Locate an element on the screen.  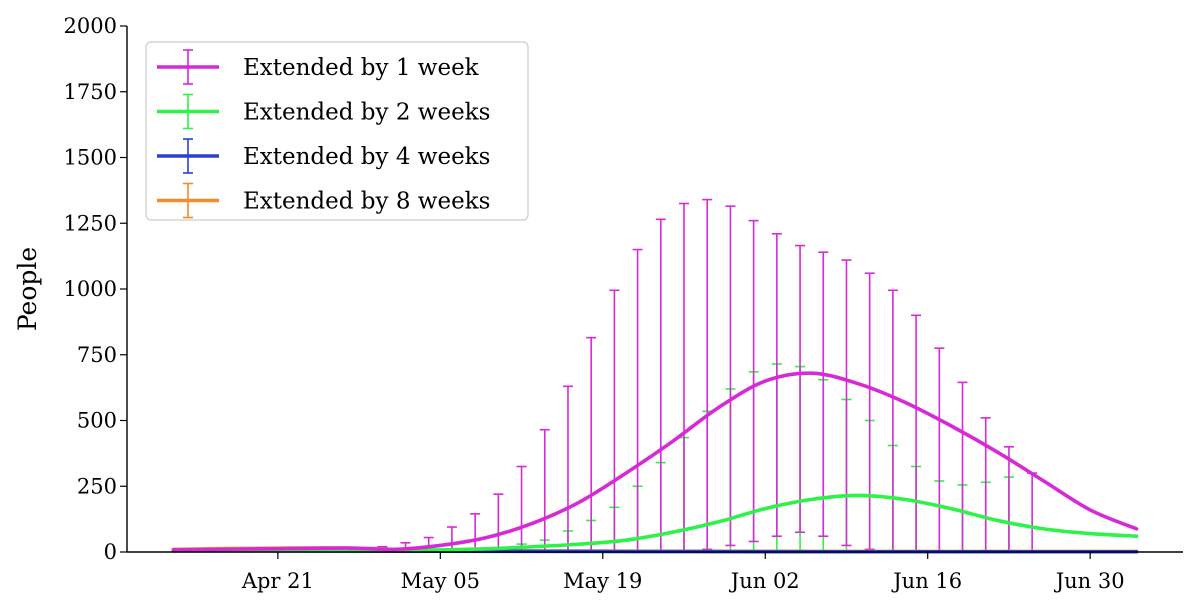
legend-item: Extended by 2 weeks is located at coordinates (323, 111).